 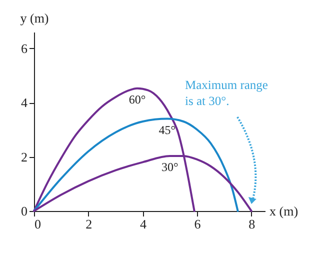 I want to click on annotation: Maximum range is at 30°., so click(x=226, y=93).